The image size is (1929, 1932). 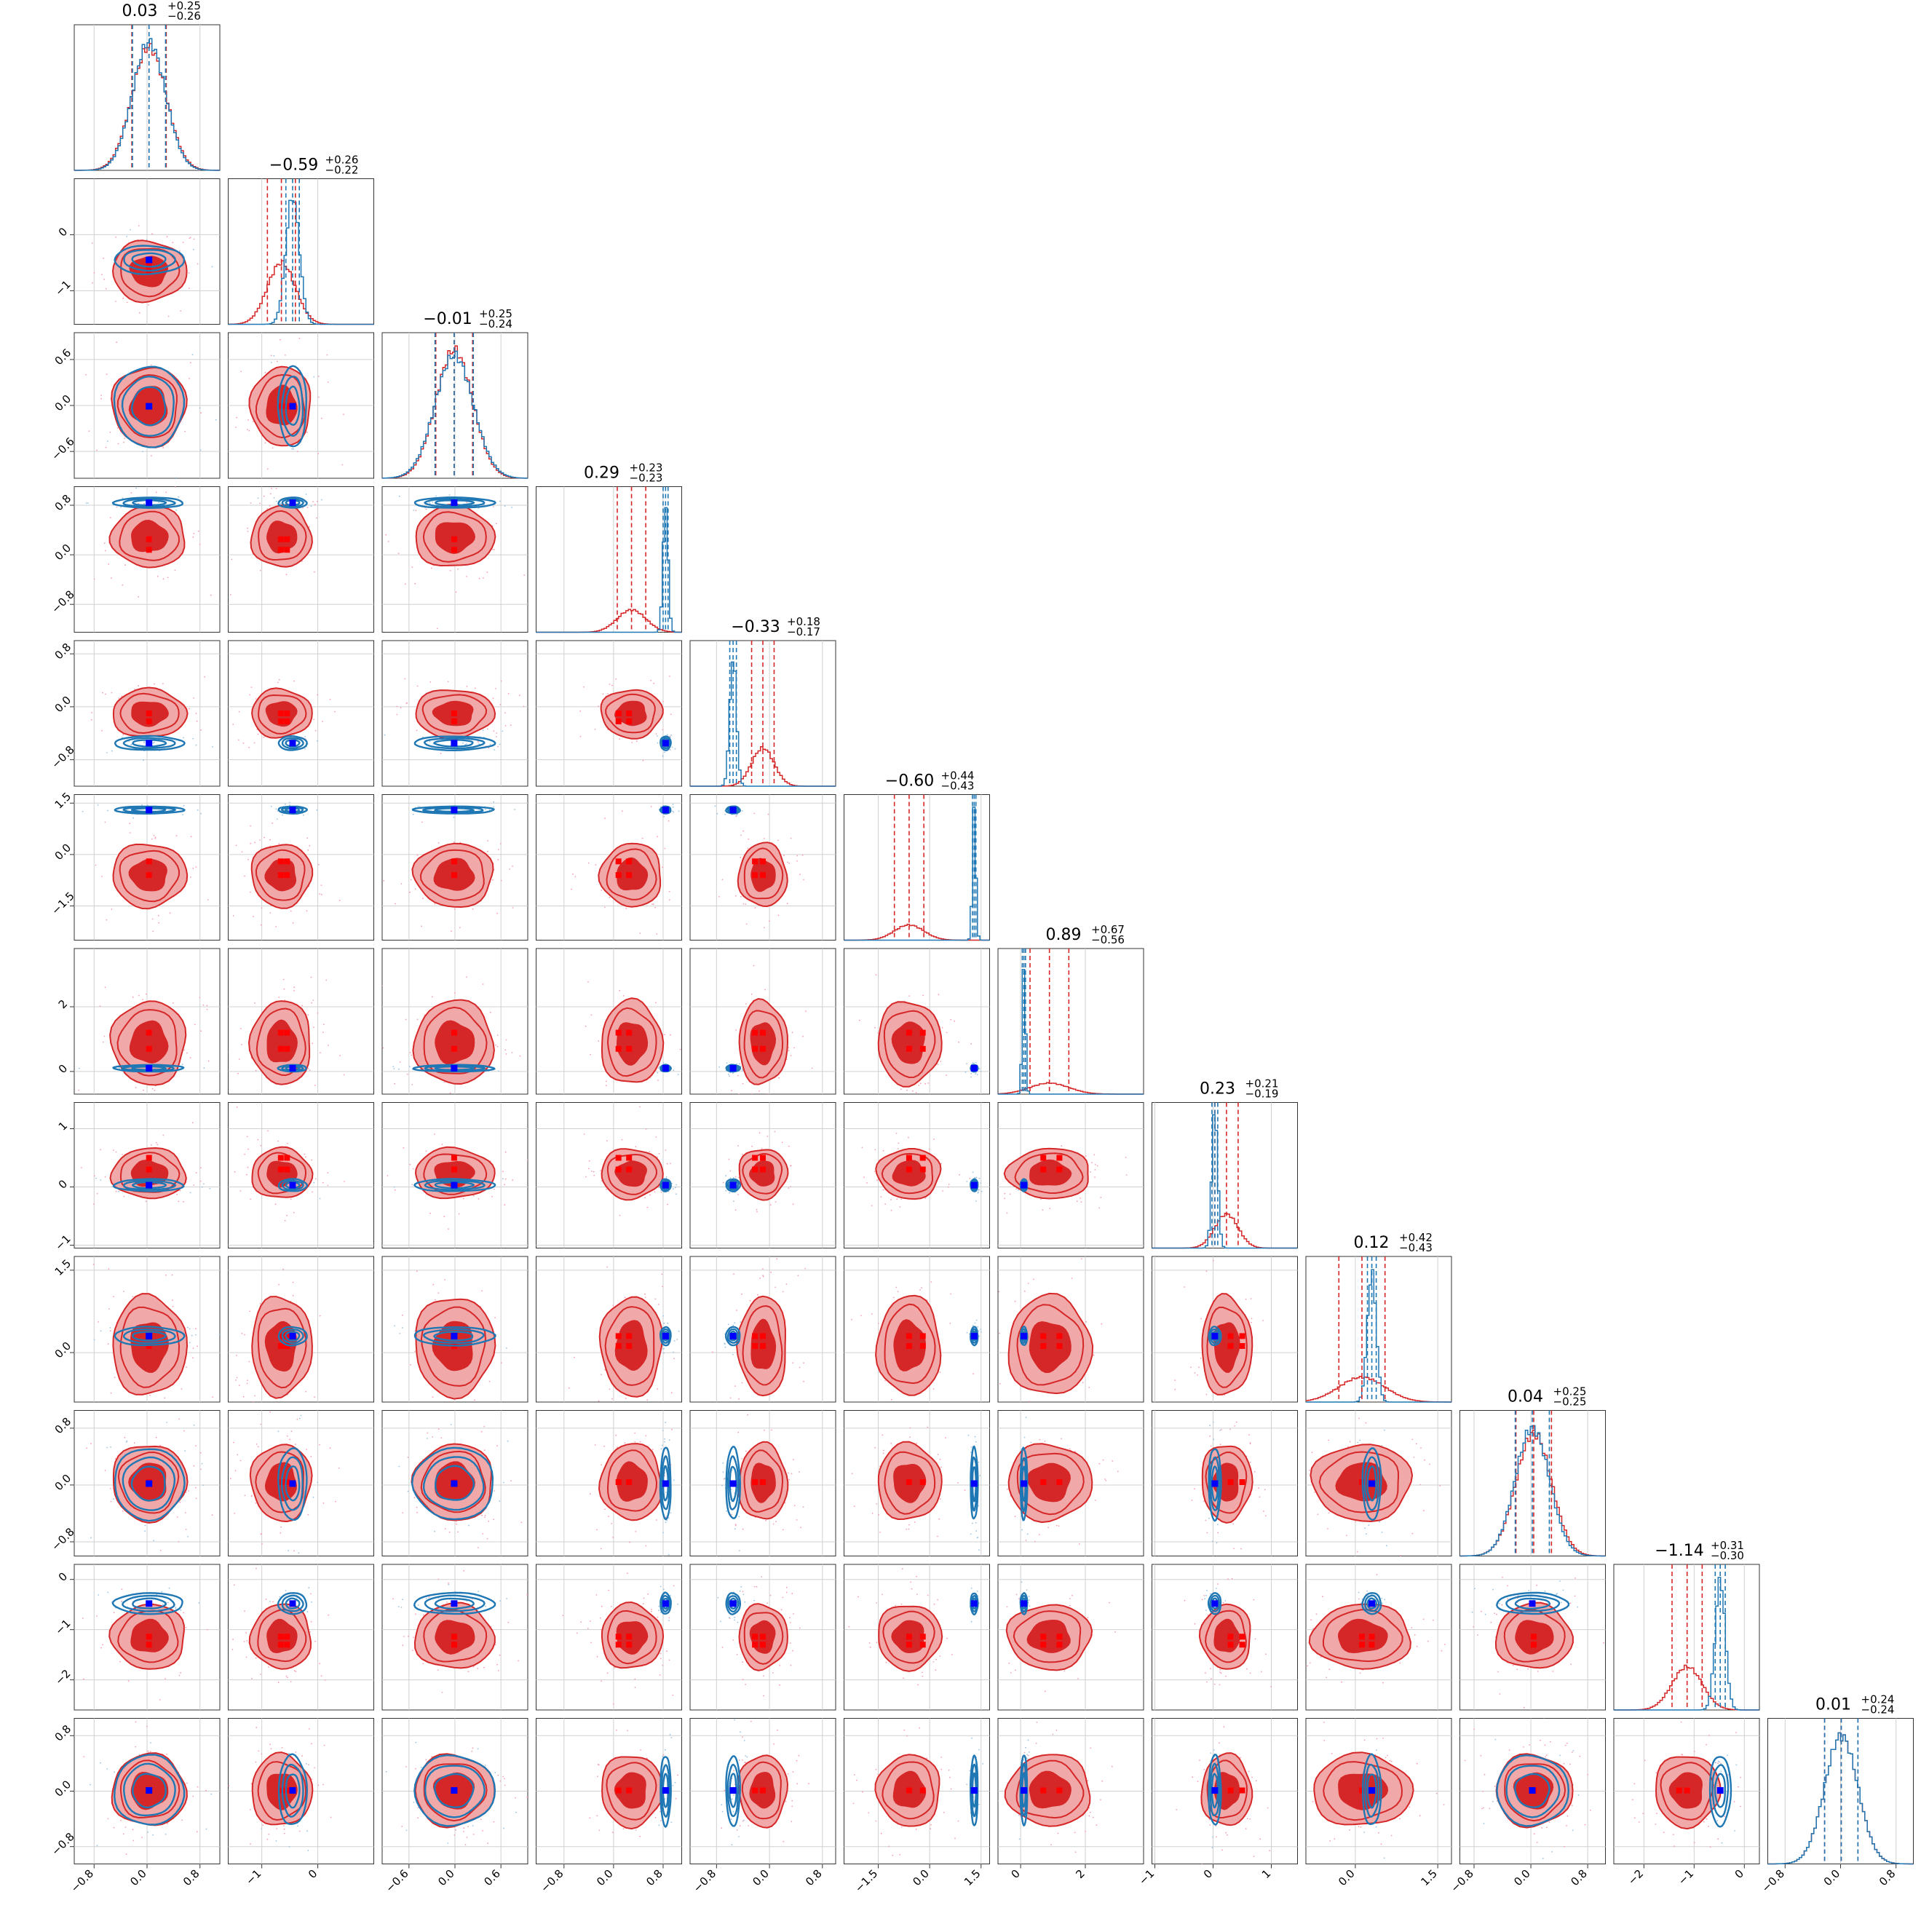 I want to click on panel-3-3: 0.29+0.23−0.23, so click(x=609, y=547).